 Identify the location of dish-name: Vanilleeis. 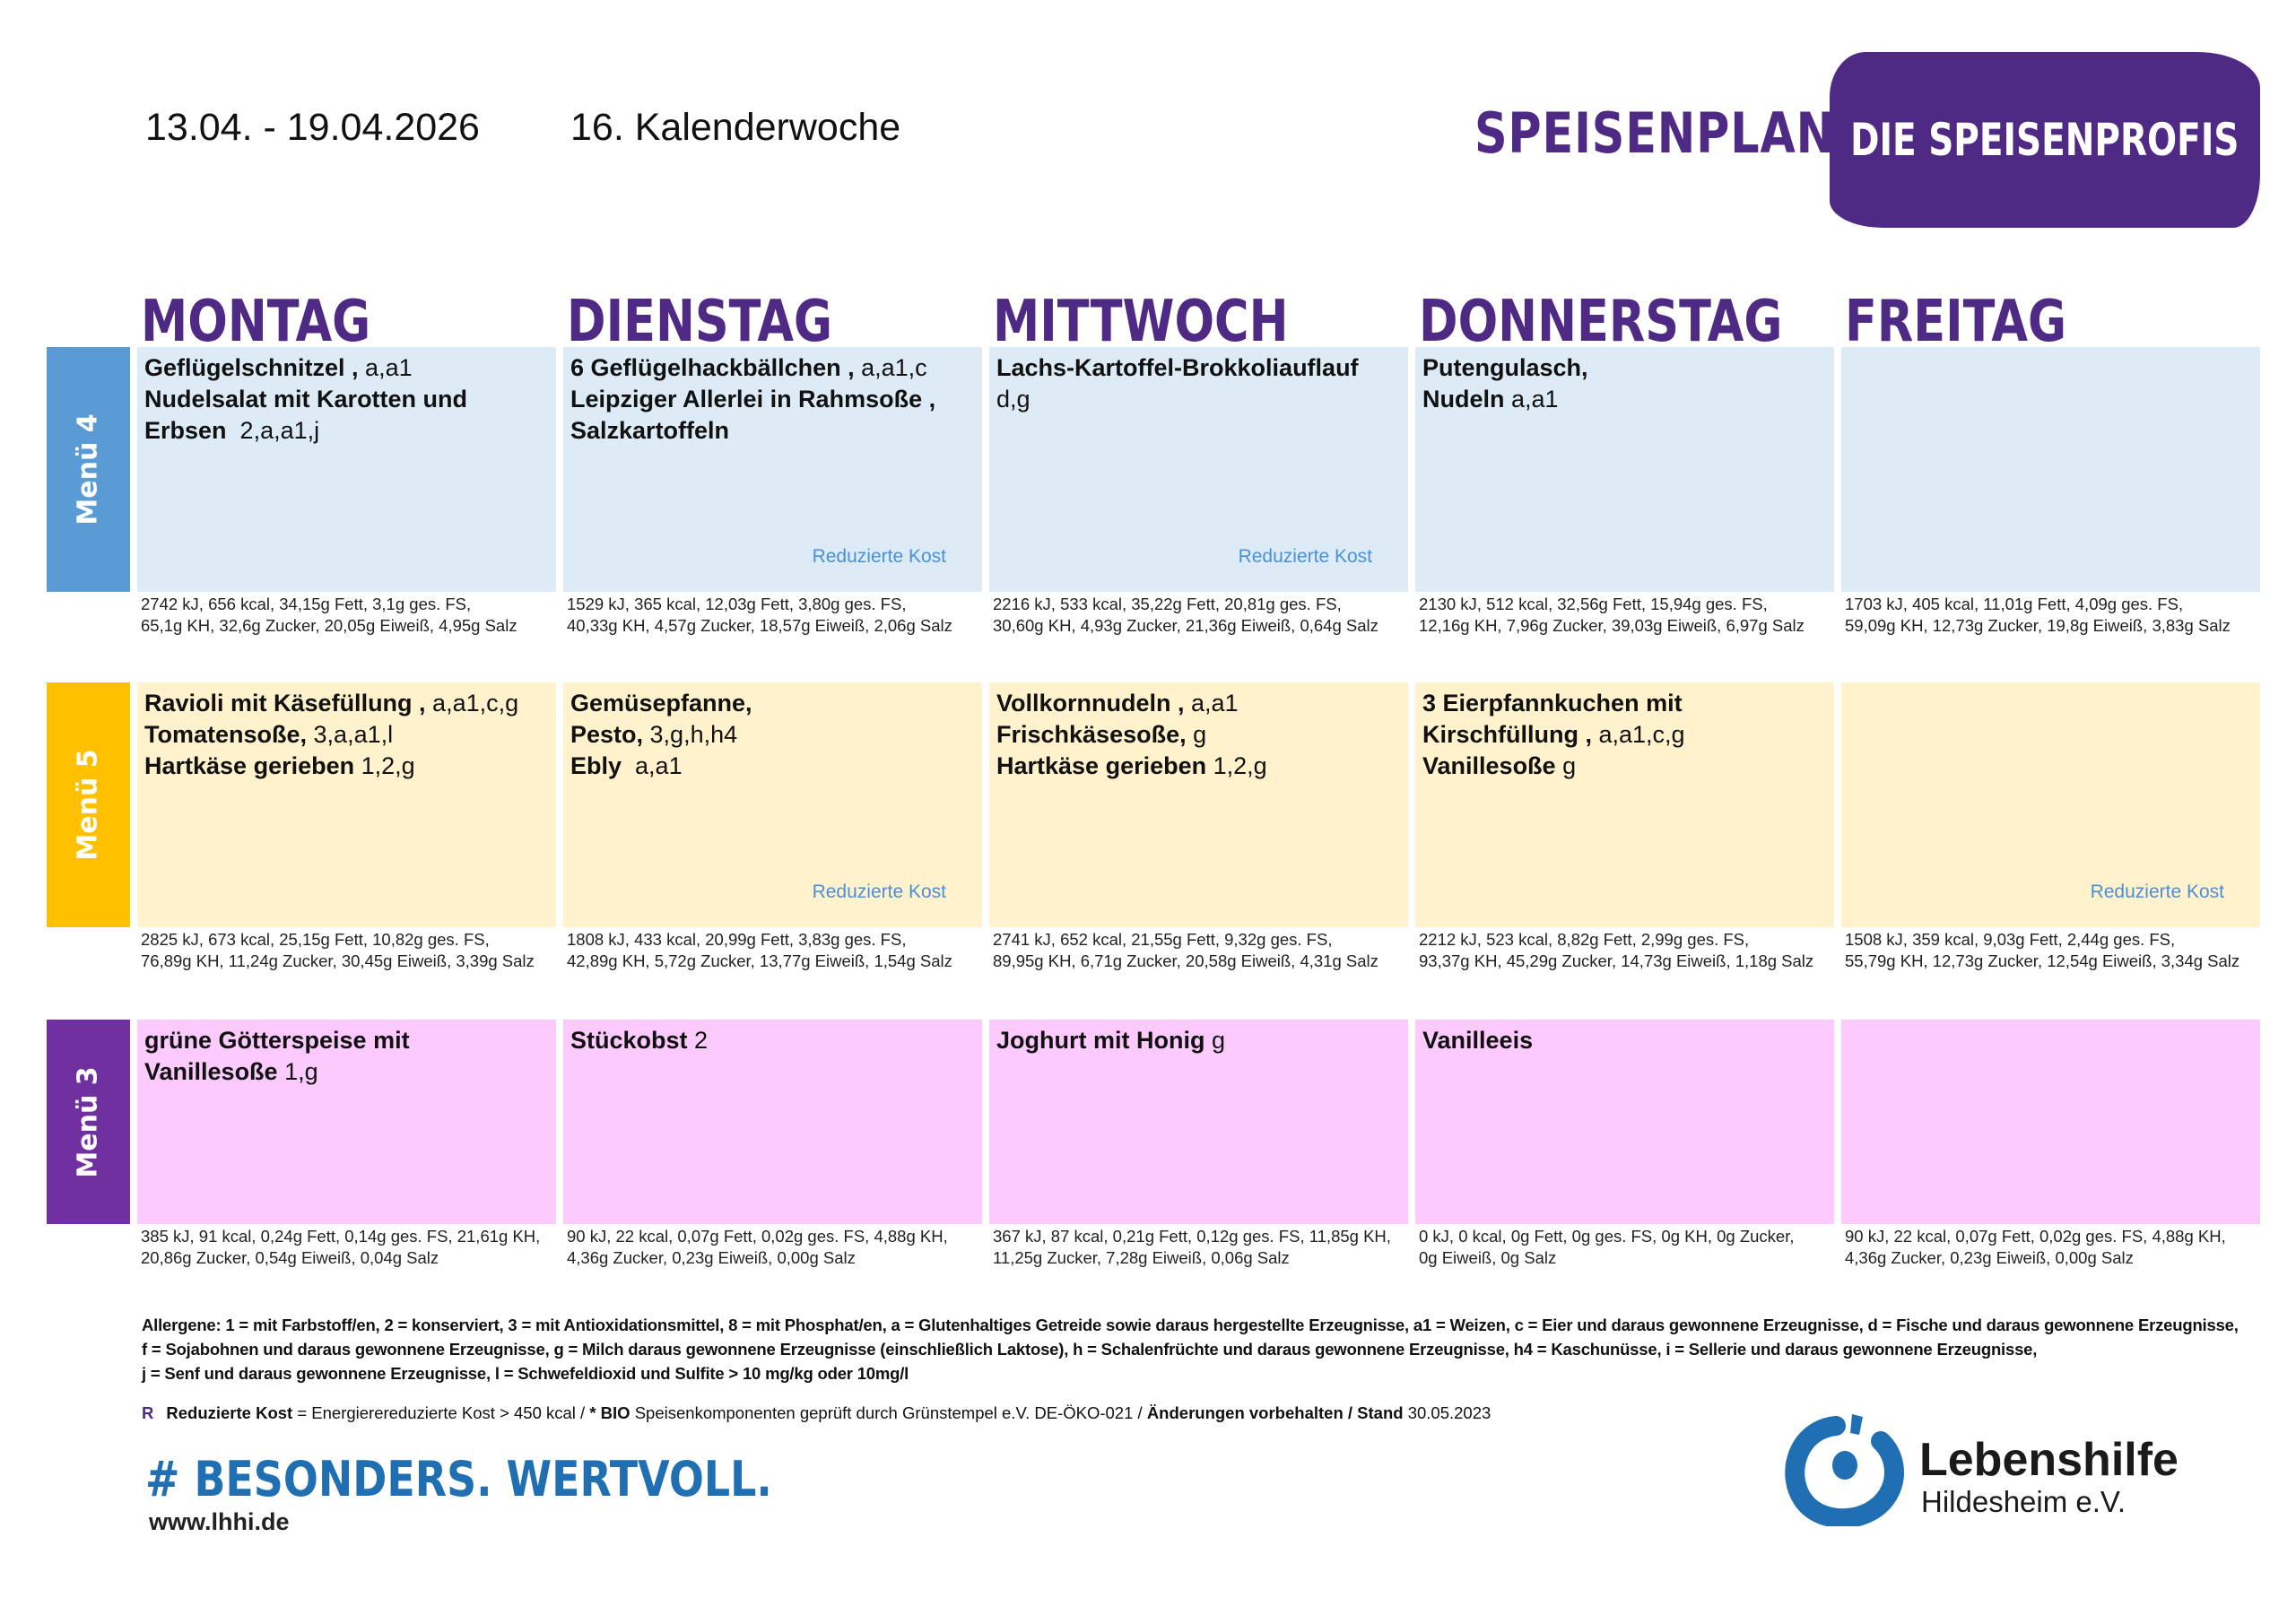
(1478, 1040).